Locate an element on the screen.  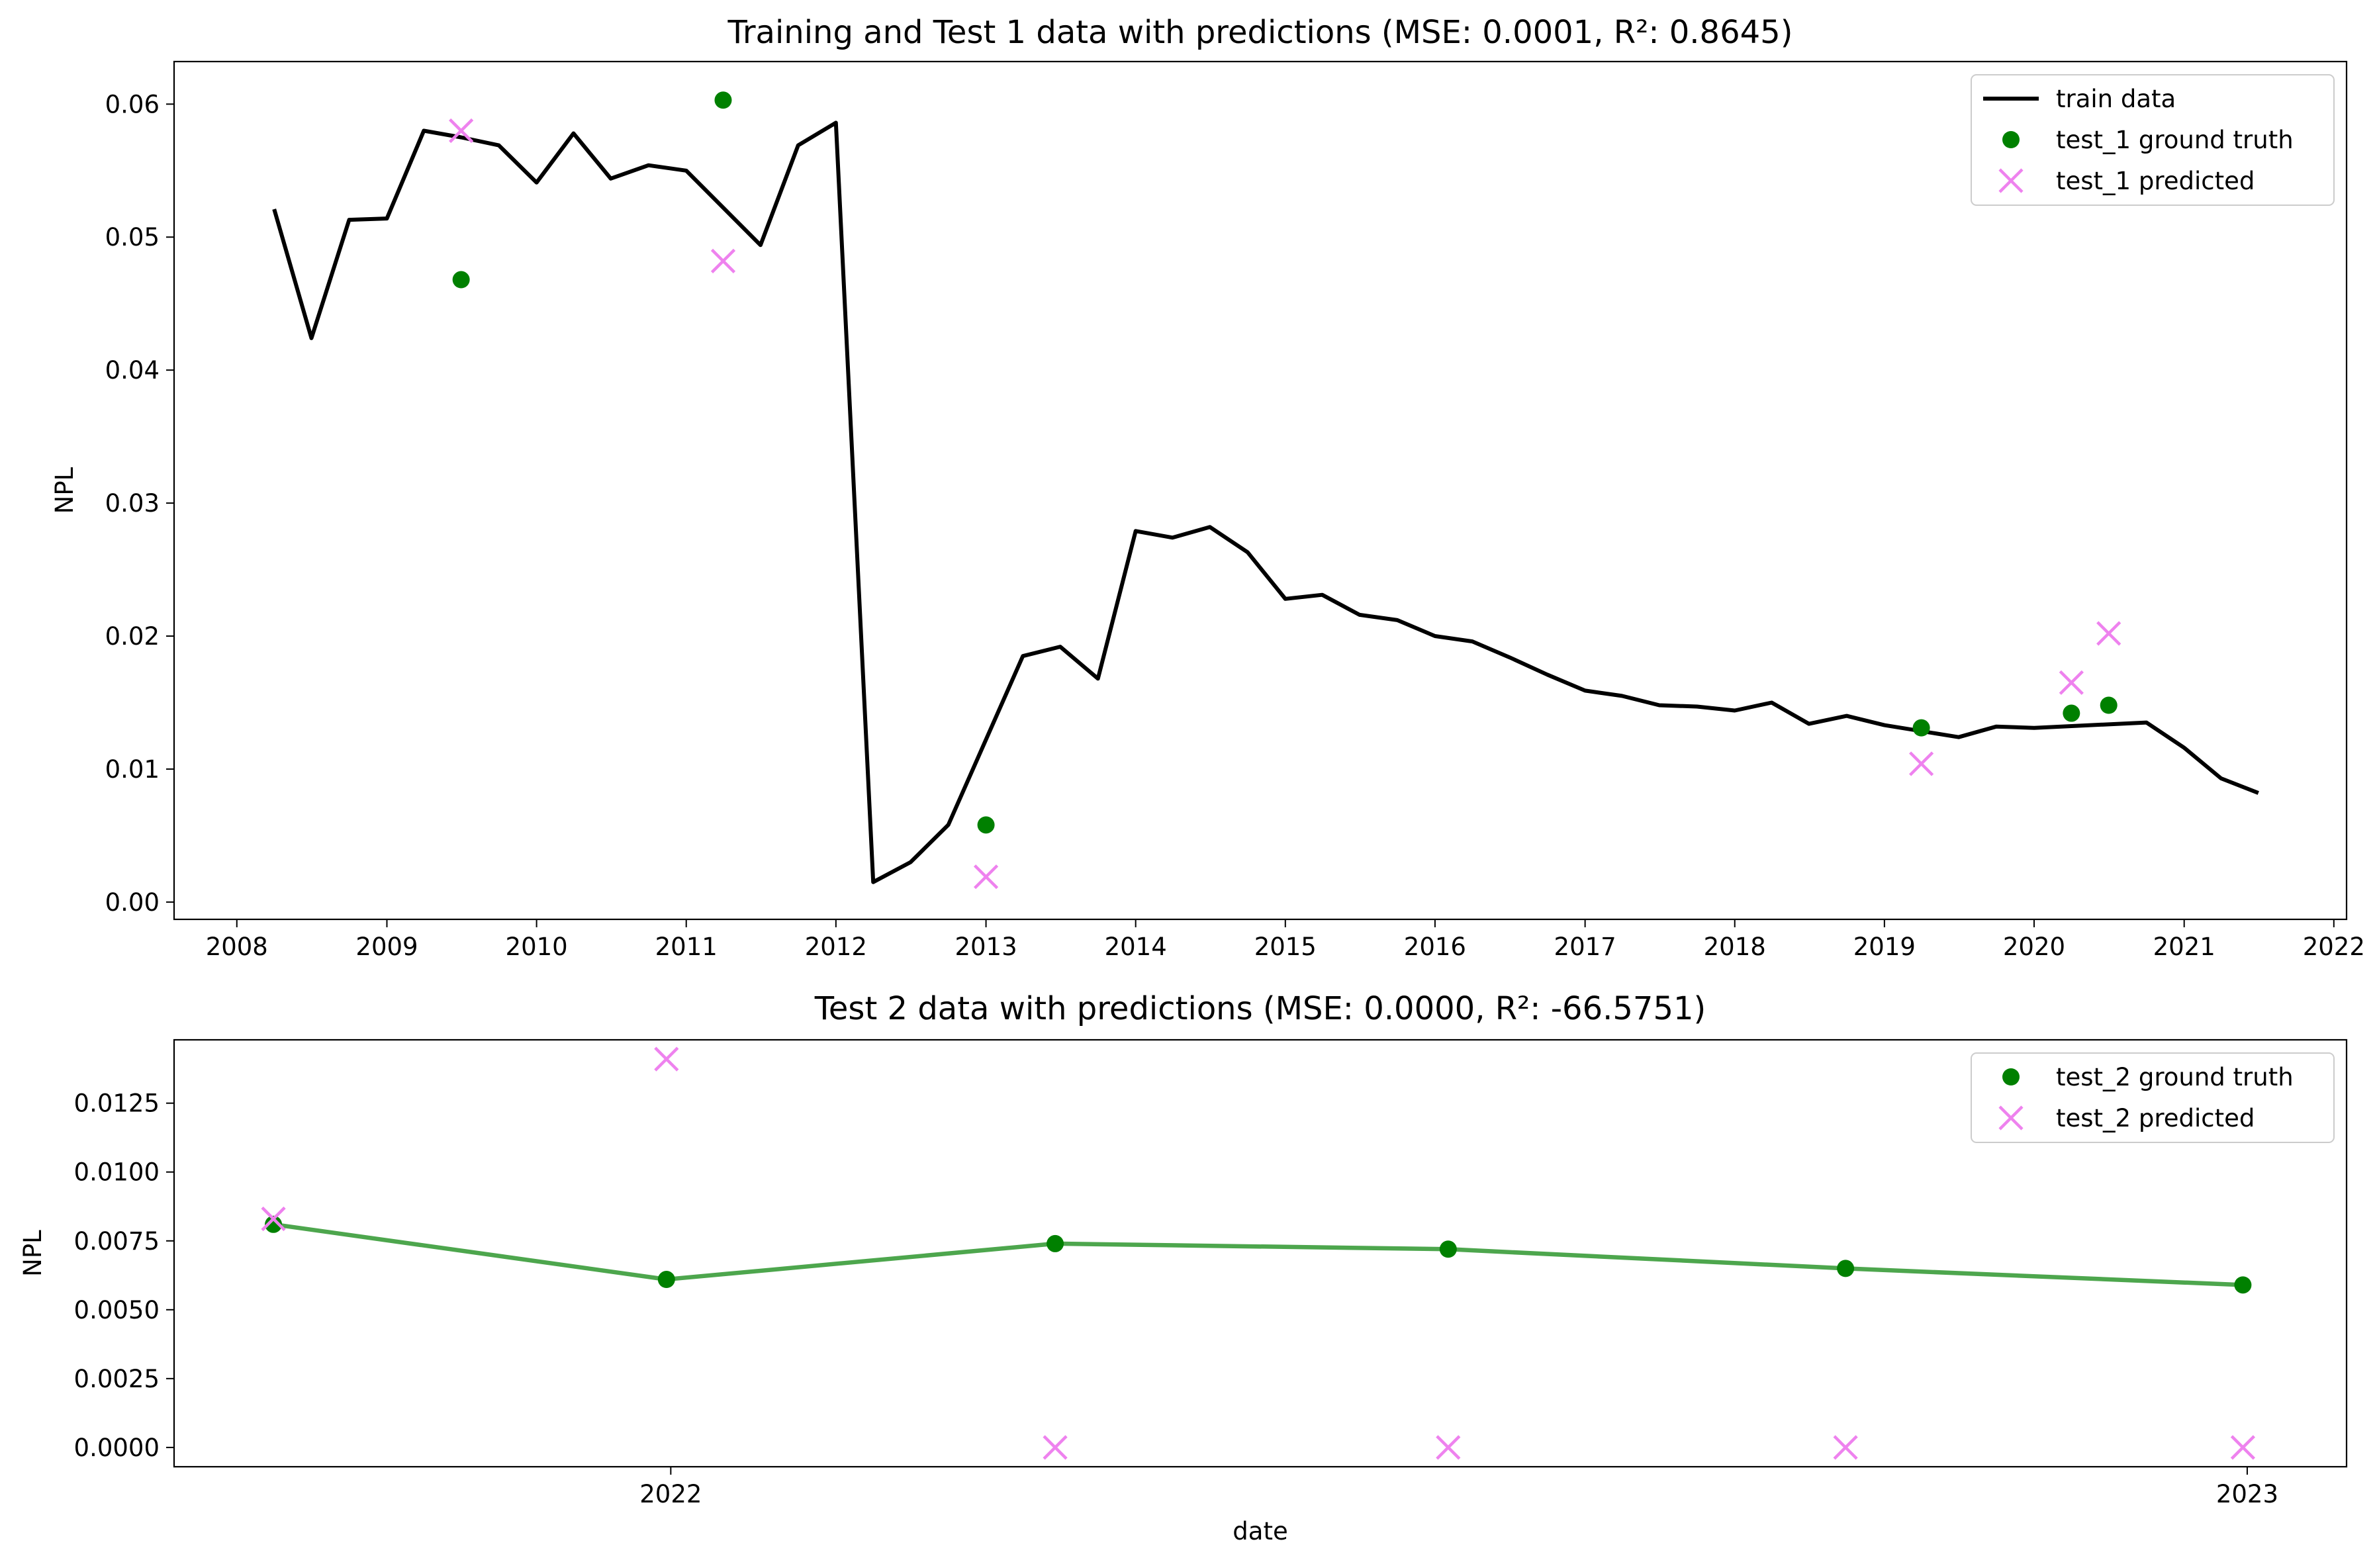
x-axis-label: date is located at coordinates (1260, 1531).